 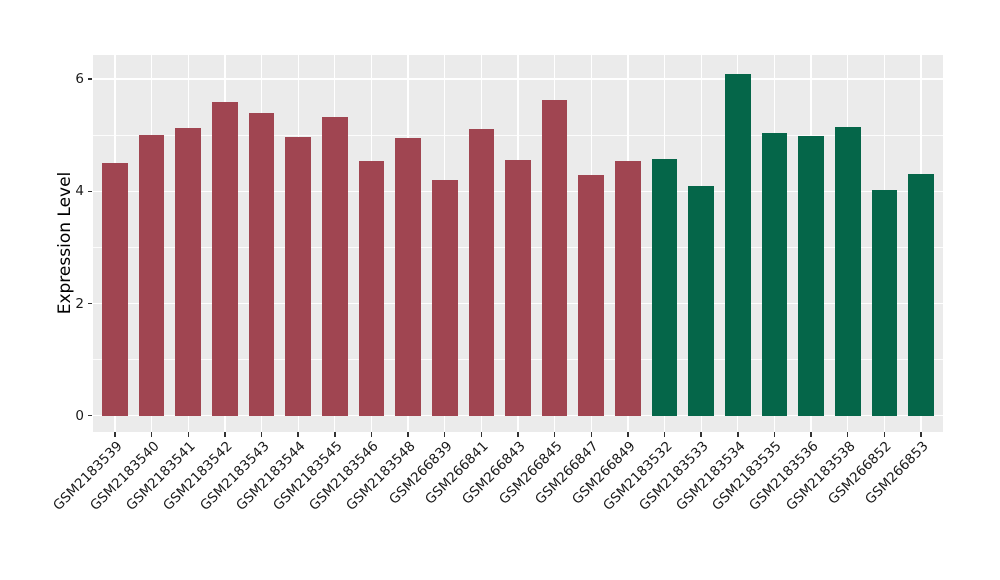 I want to click on bar-GSM266839, so click(x=444, y=297).